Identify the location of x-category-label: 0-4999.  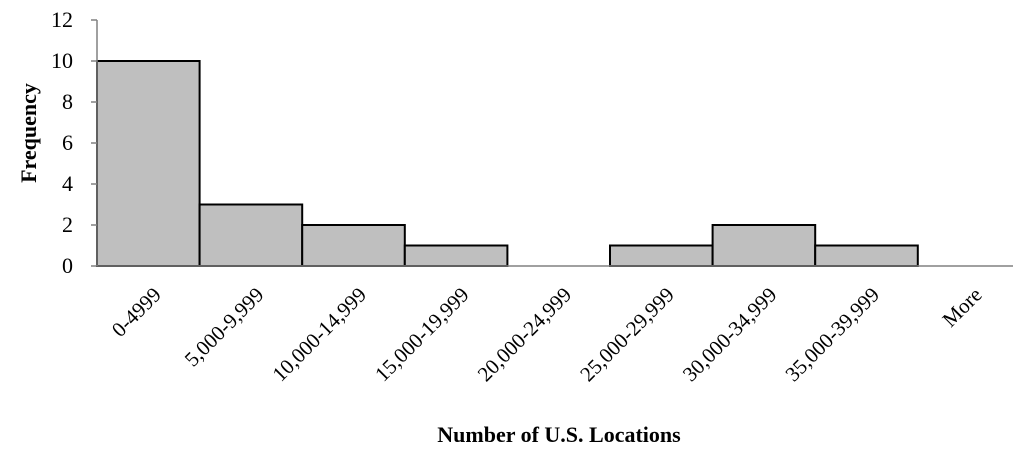
(136, 312).